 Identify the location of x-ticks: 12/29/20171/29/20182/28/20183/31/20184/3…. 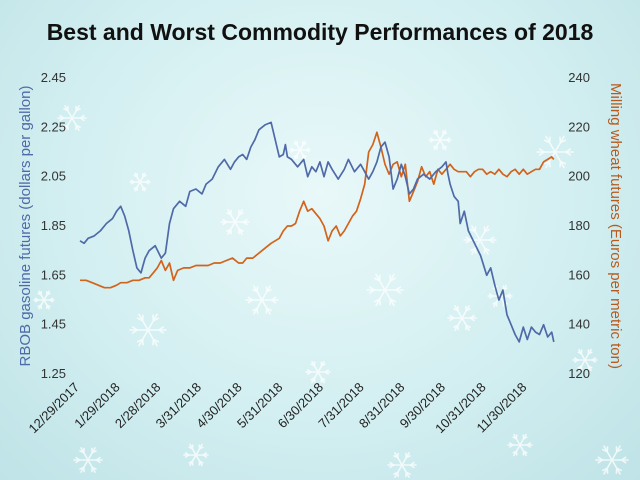
(277, 408).